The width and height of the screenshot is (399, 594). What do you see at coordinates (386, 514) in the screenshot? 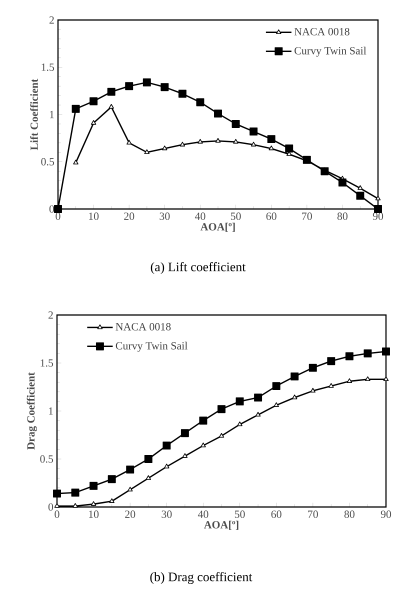
I see `x-tick-label: 90` at bounding box center [386, 514].